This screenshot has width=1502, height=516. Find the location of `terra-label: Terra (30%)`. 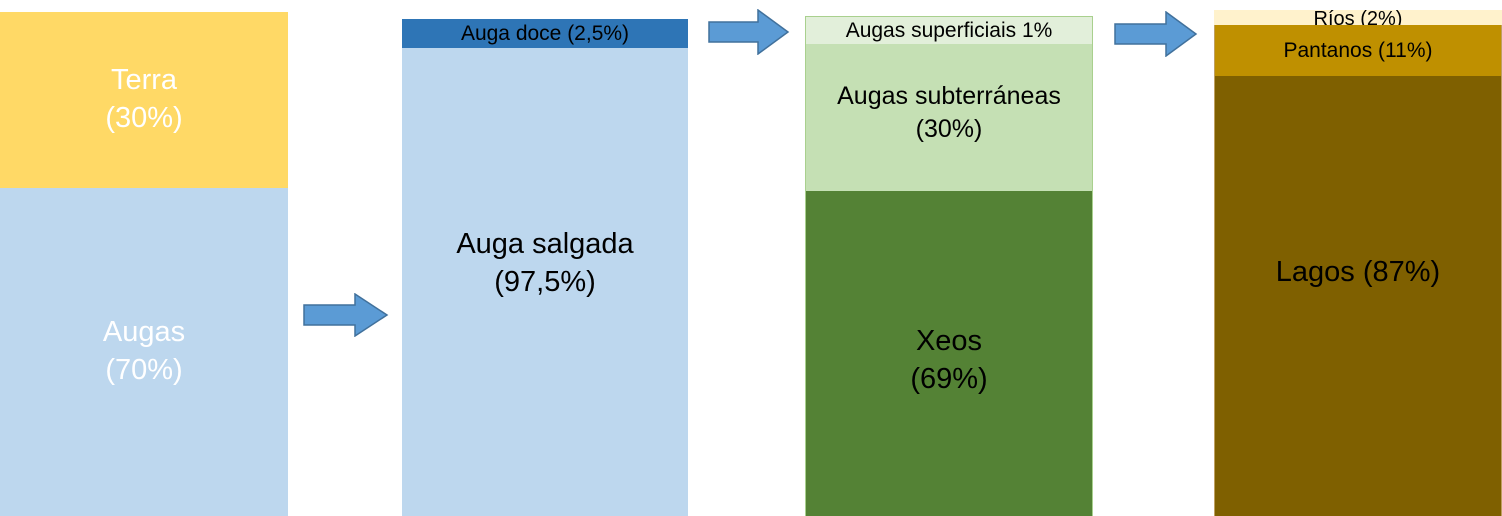

terra-label: Terra (30%) is located at coordinates (144, 99).